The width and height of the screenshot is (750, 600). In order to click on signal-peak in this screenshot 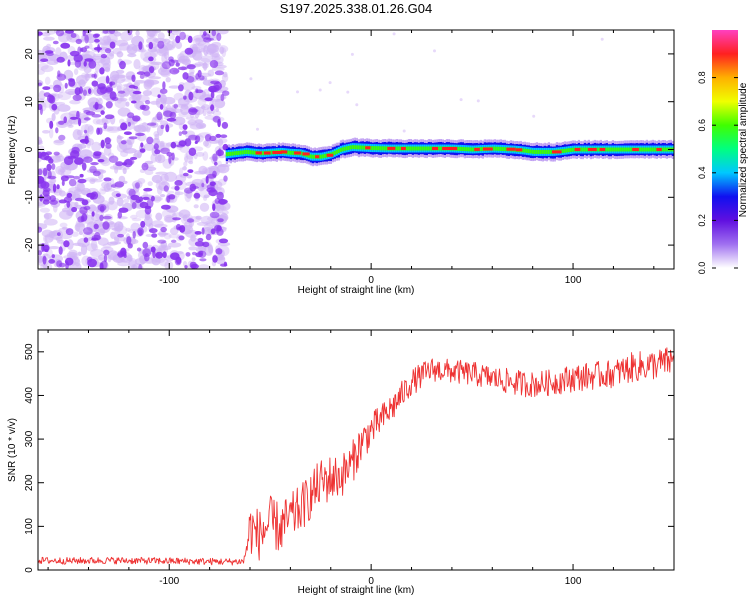, I will do `click(317, 157)`.